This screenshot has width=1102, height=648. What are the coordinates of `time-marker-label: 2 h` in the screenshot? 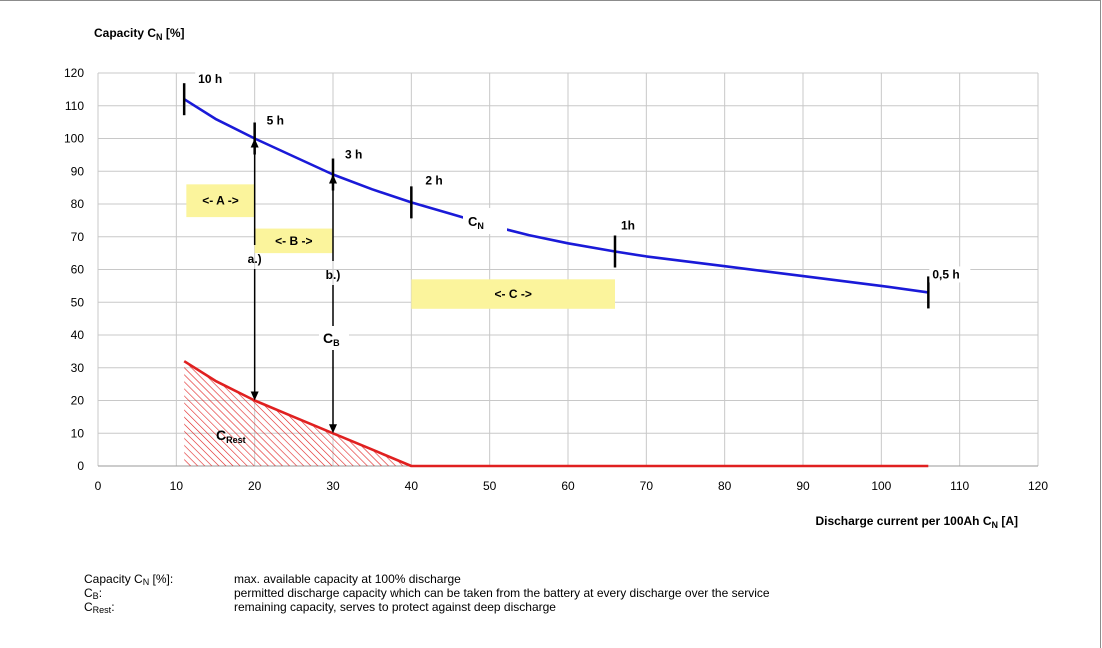 It's located at (433, 180).